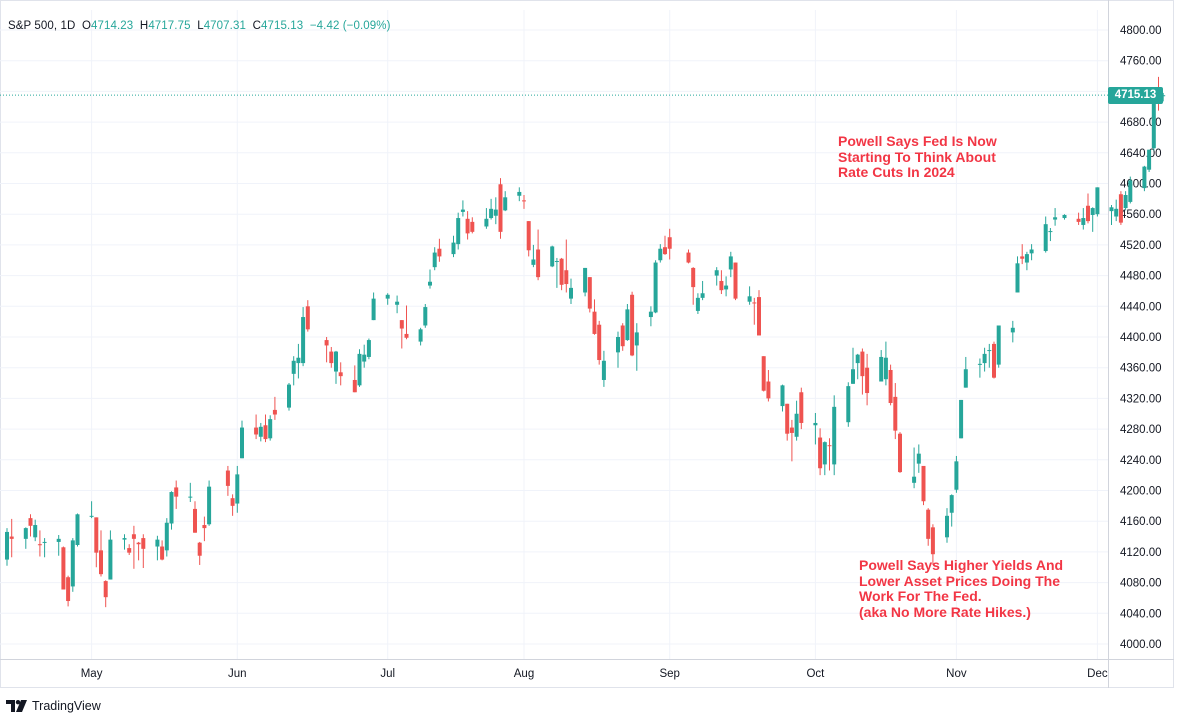 The image size is (1181, 722). I want to click on y-tick-label: 4600.00, so click(1141, 185).